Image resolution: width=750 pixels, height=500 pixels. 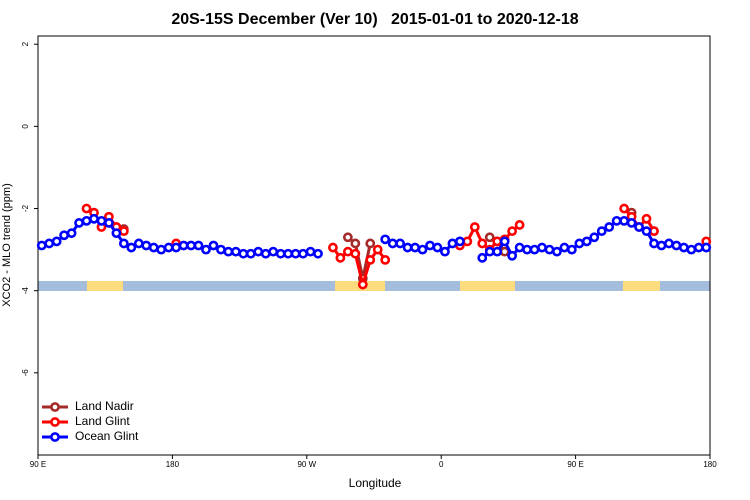 What do you see at coordinates (107, 436) in the screenshot?
I see `legend-label: Ocean Glint` at bounding box center [107, 436].